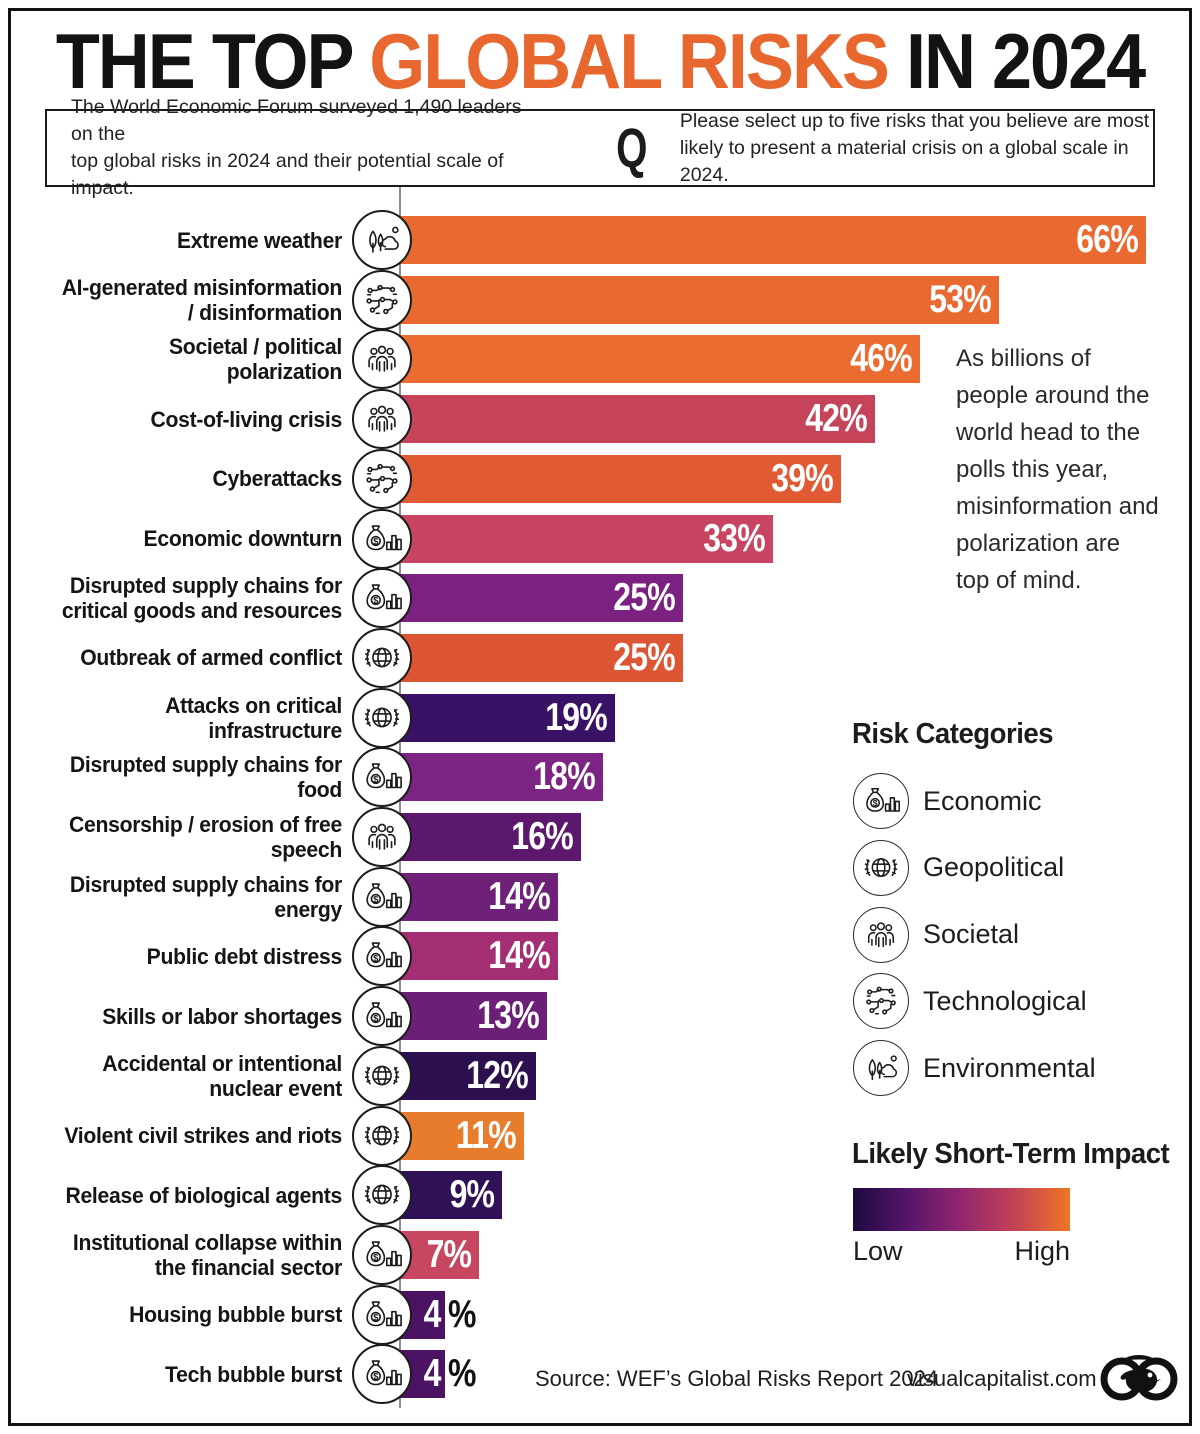 The width and height of the screenshot is (1200, 1434). I want to click on legend-item-label: Societal, so click(971, 934).